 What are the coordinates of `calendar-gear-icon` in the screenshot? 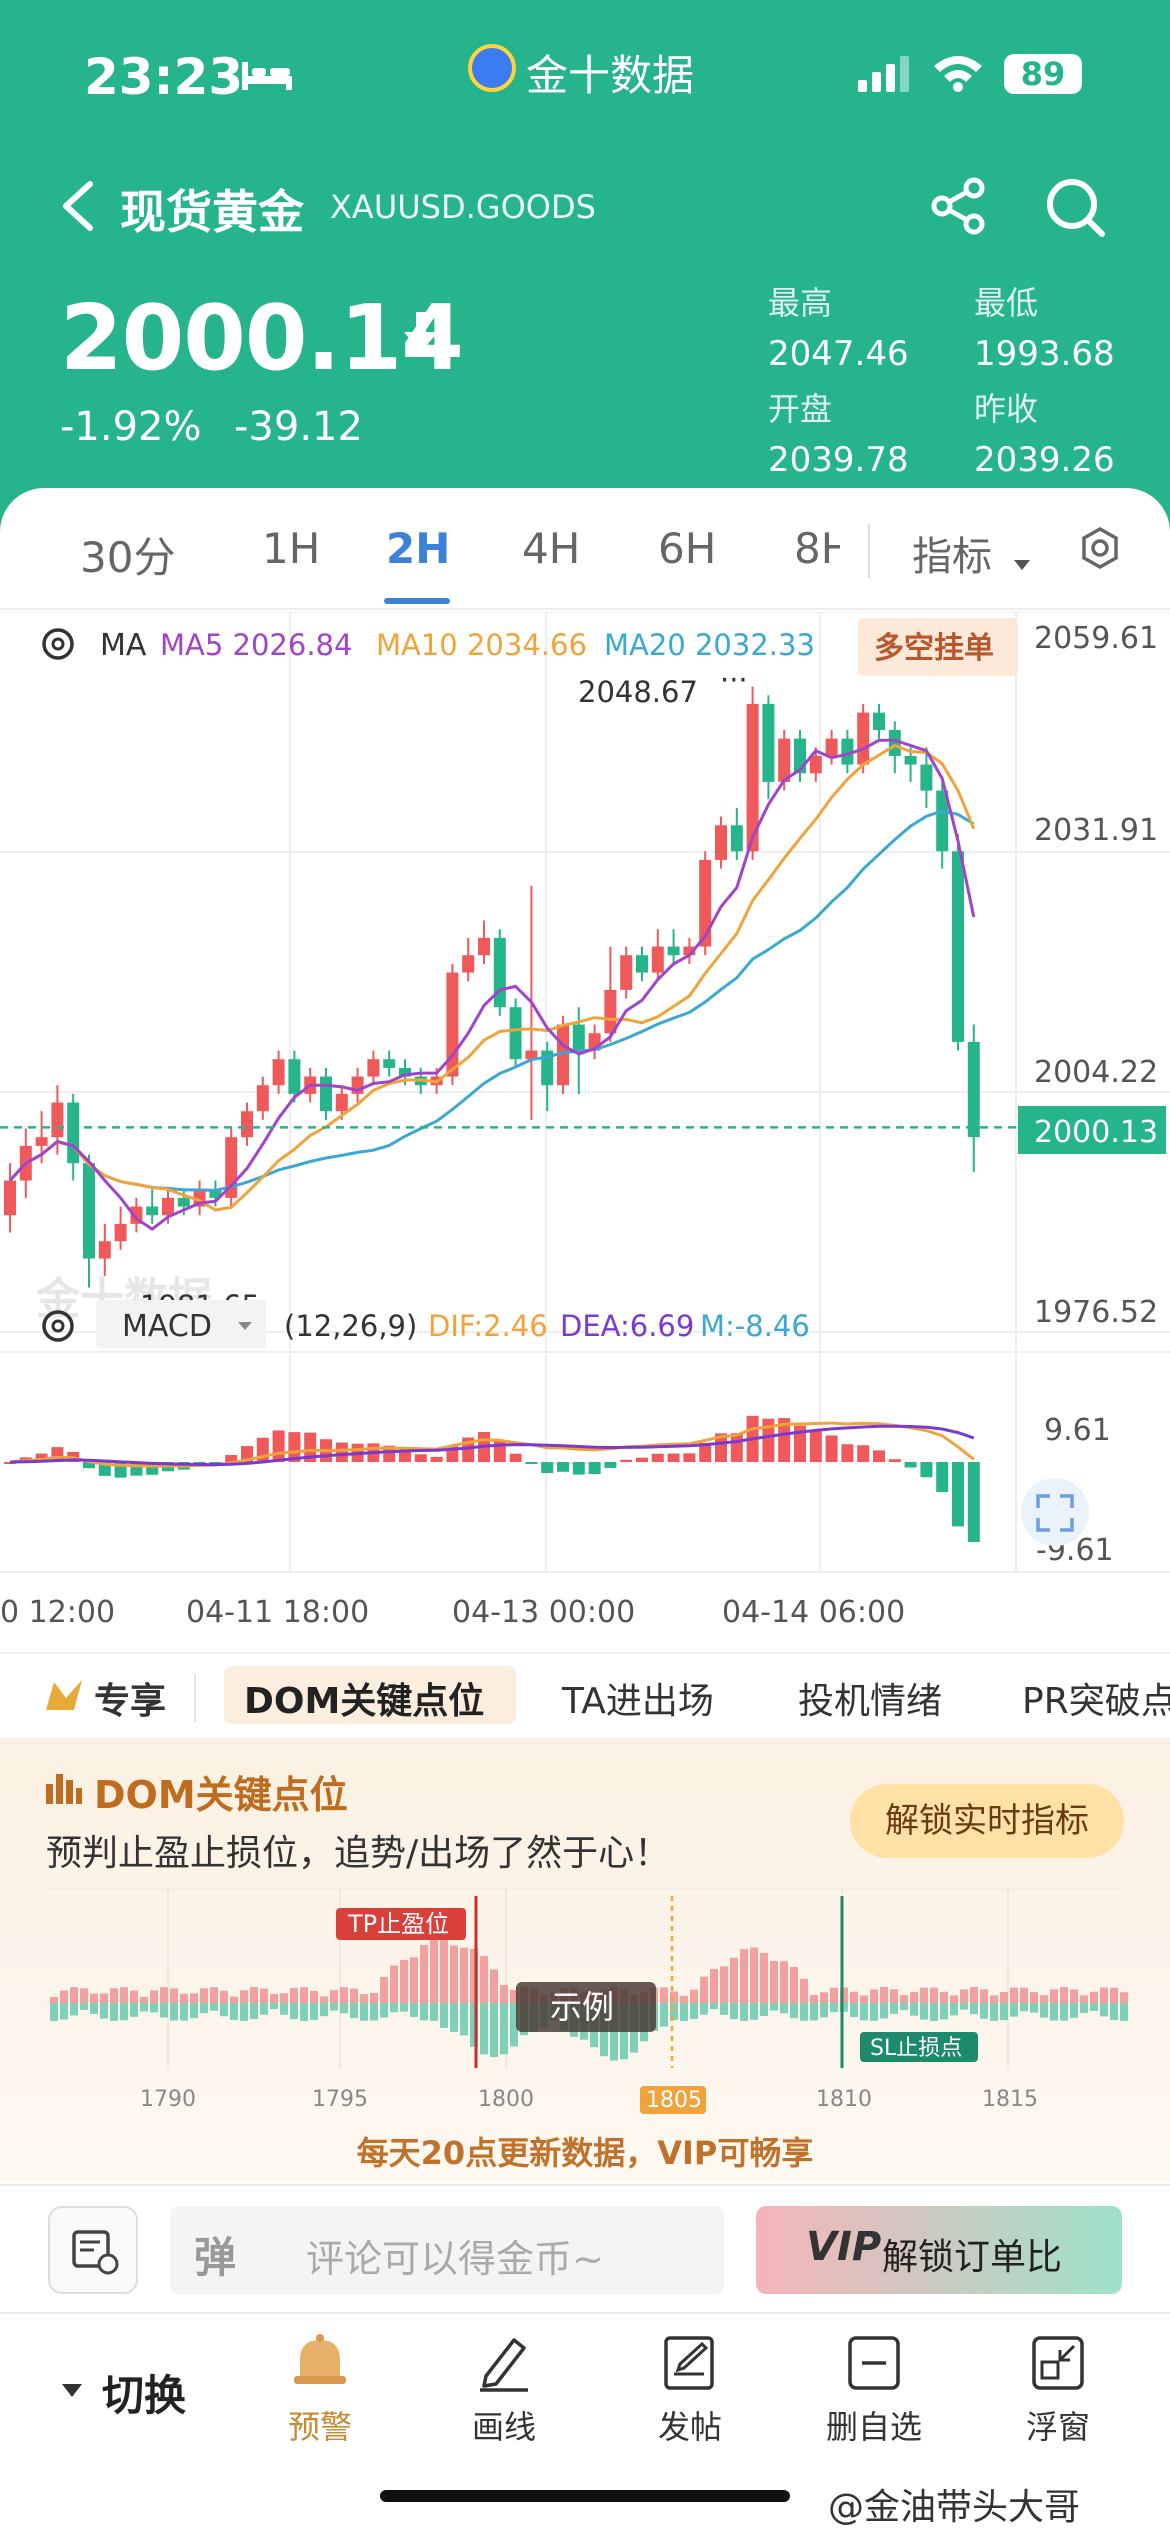 It's located at (95, 2252).